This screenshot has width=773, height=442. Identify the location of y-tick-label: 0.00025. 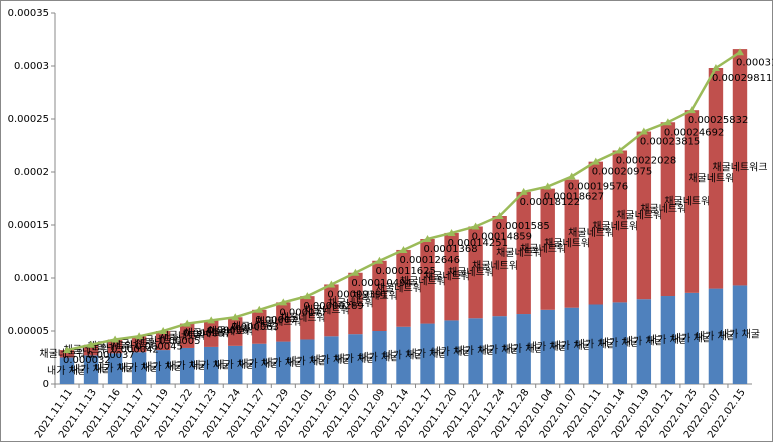
(28, 119).